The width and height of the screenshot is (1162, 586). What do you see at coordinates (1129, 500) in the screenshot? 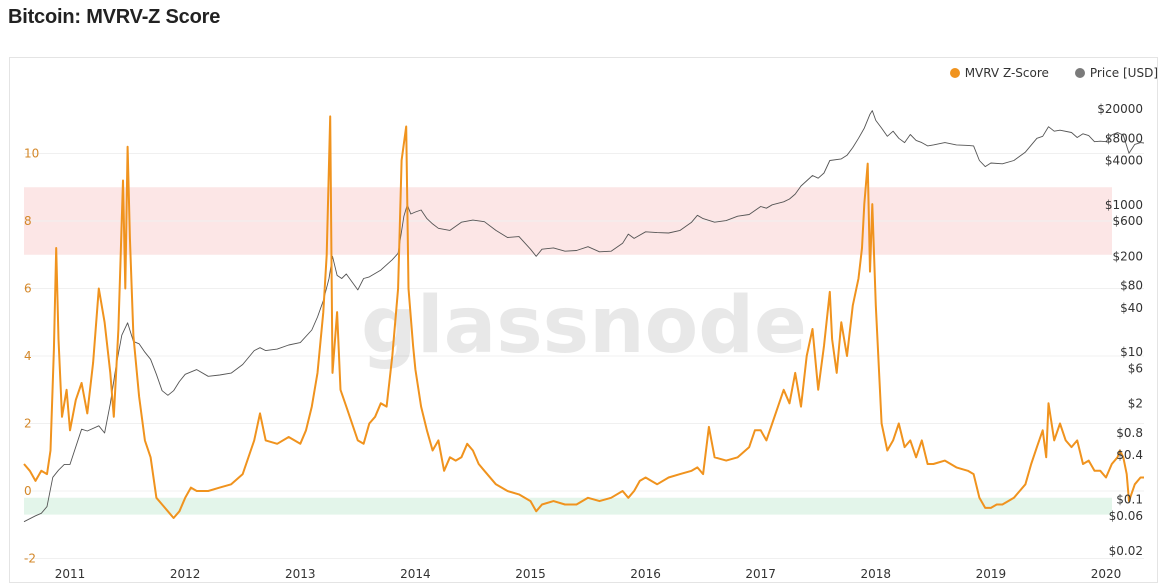
I see `y-right-tick-label: $0.1` at bounding box center [1129, 500].